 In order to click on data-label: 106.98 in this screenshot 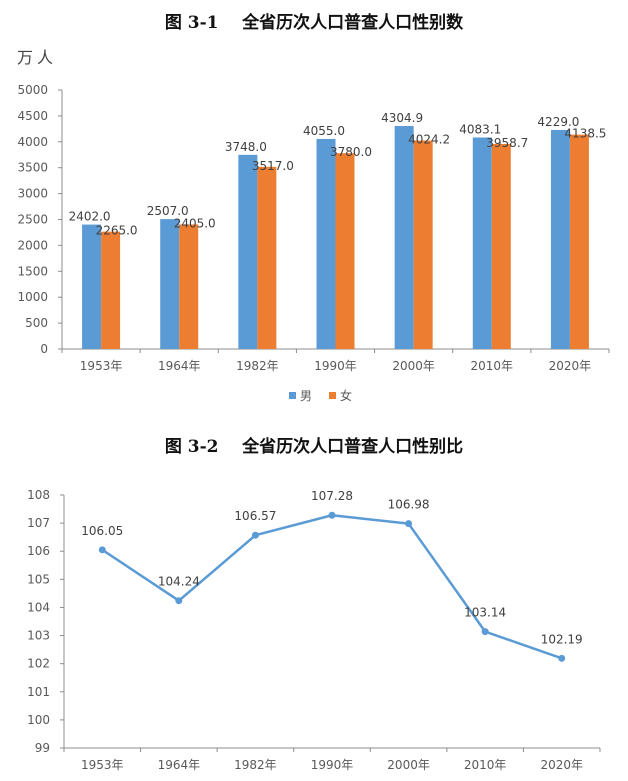, I will do `click(409, 505)`.